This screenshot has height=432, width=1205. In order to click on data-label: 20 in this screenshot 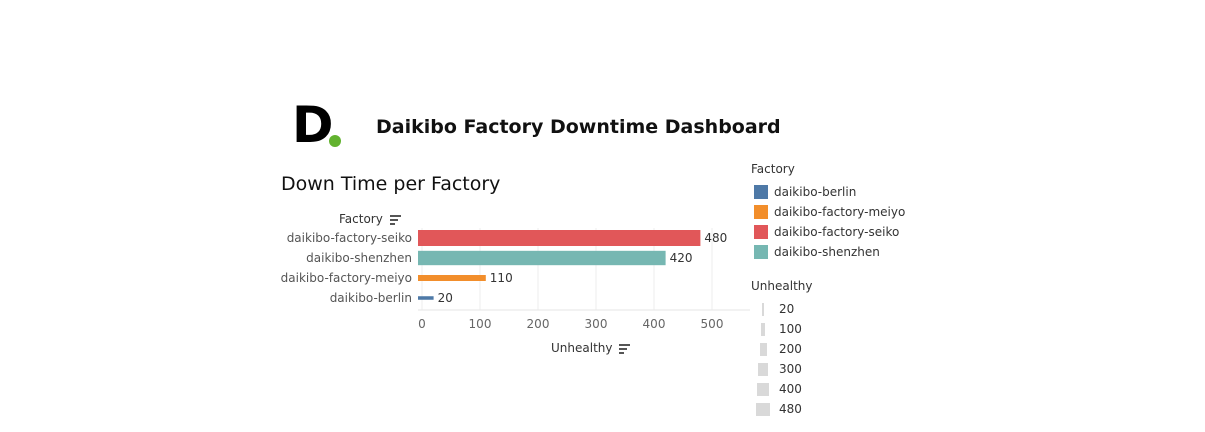, I will do `click(445, 298)`.